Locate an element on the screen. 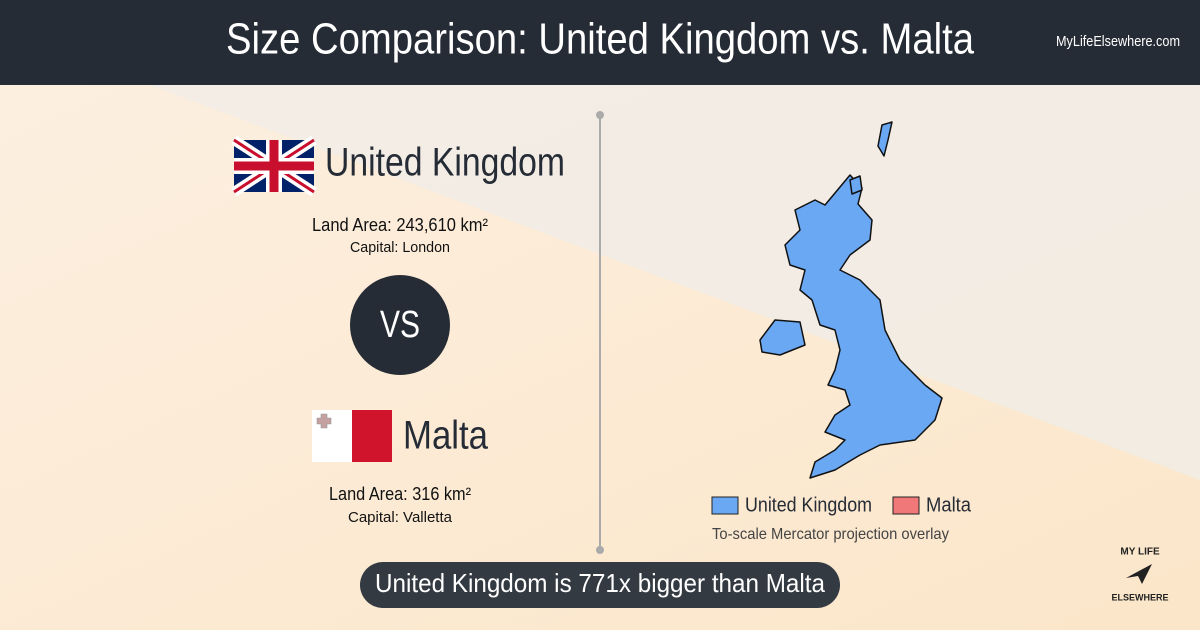 The image size is (1200, 630). shetland is located at coordinates (885, 139).